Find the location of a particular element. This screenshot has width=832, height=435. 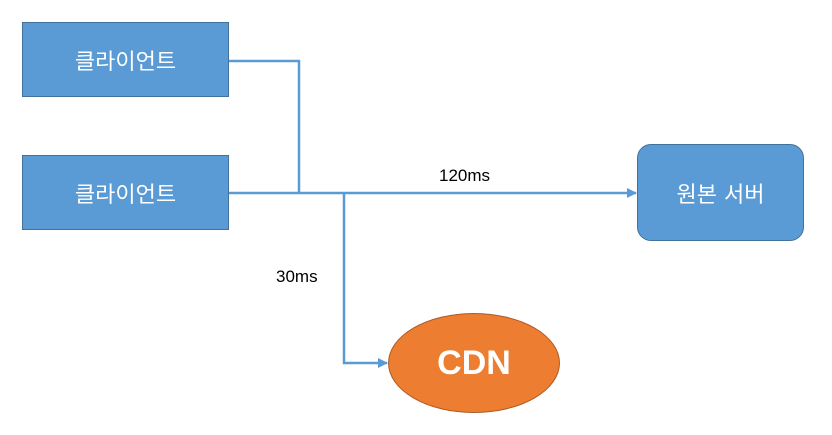

client-2-label: 클라이언트 is located at coordinates (125, 195).